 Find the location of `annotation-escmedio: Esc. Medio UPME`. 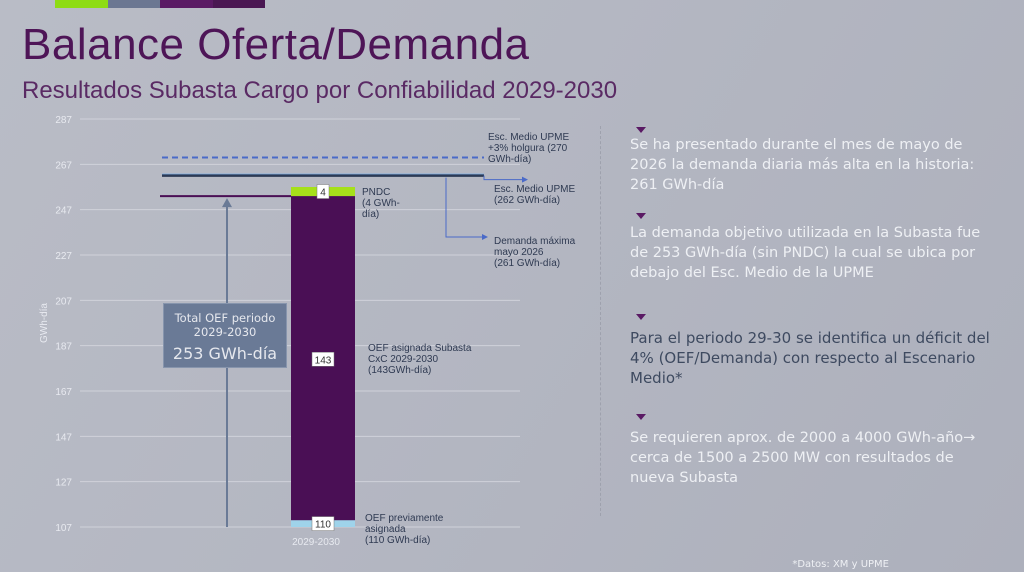

annotation-escmedio: Esc. Medio UPME is located at coordinates (534, 189).